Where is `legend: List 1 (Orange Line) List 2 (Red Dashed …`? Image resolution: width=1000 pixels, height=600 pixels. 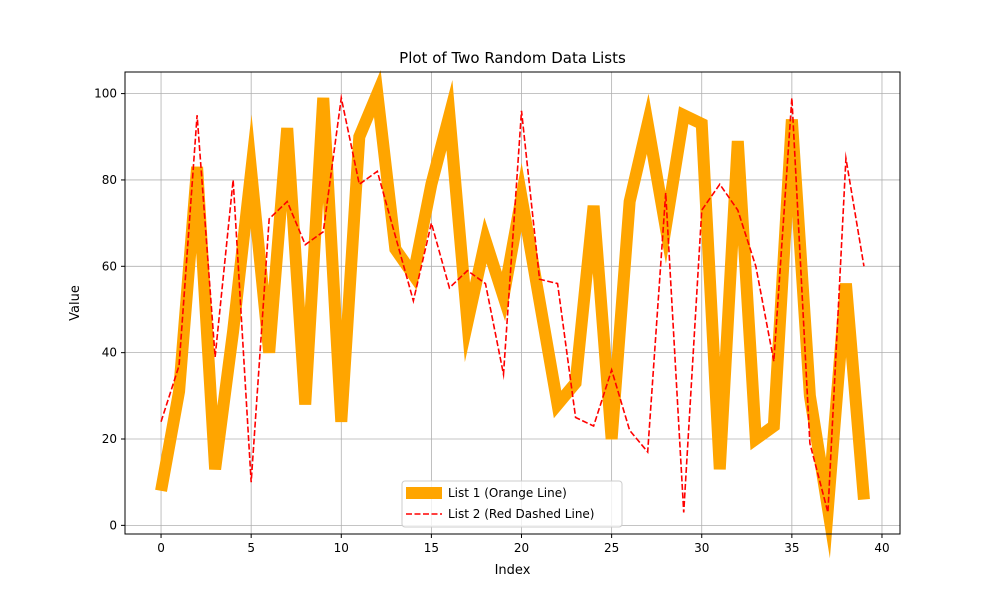 legend: List 1 (Orange Line) List 2 (Red Dashed … is located at coordinates (512, 504).